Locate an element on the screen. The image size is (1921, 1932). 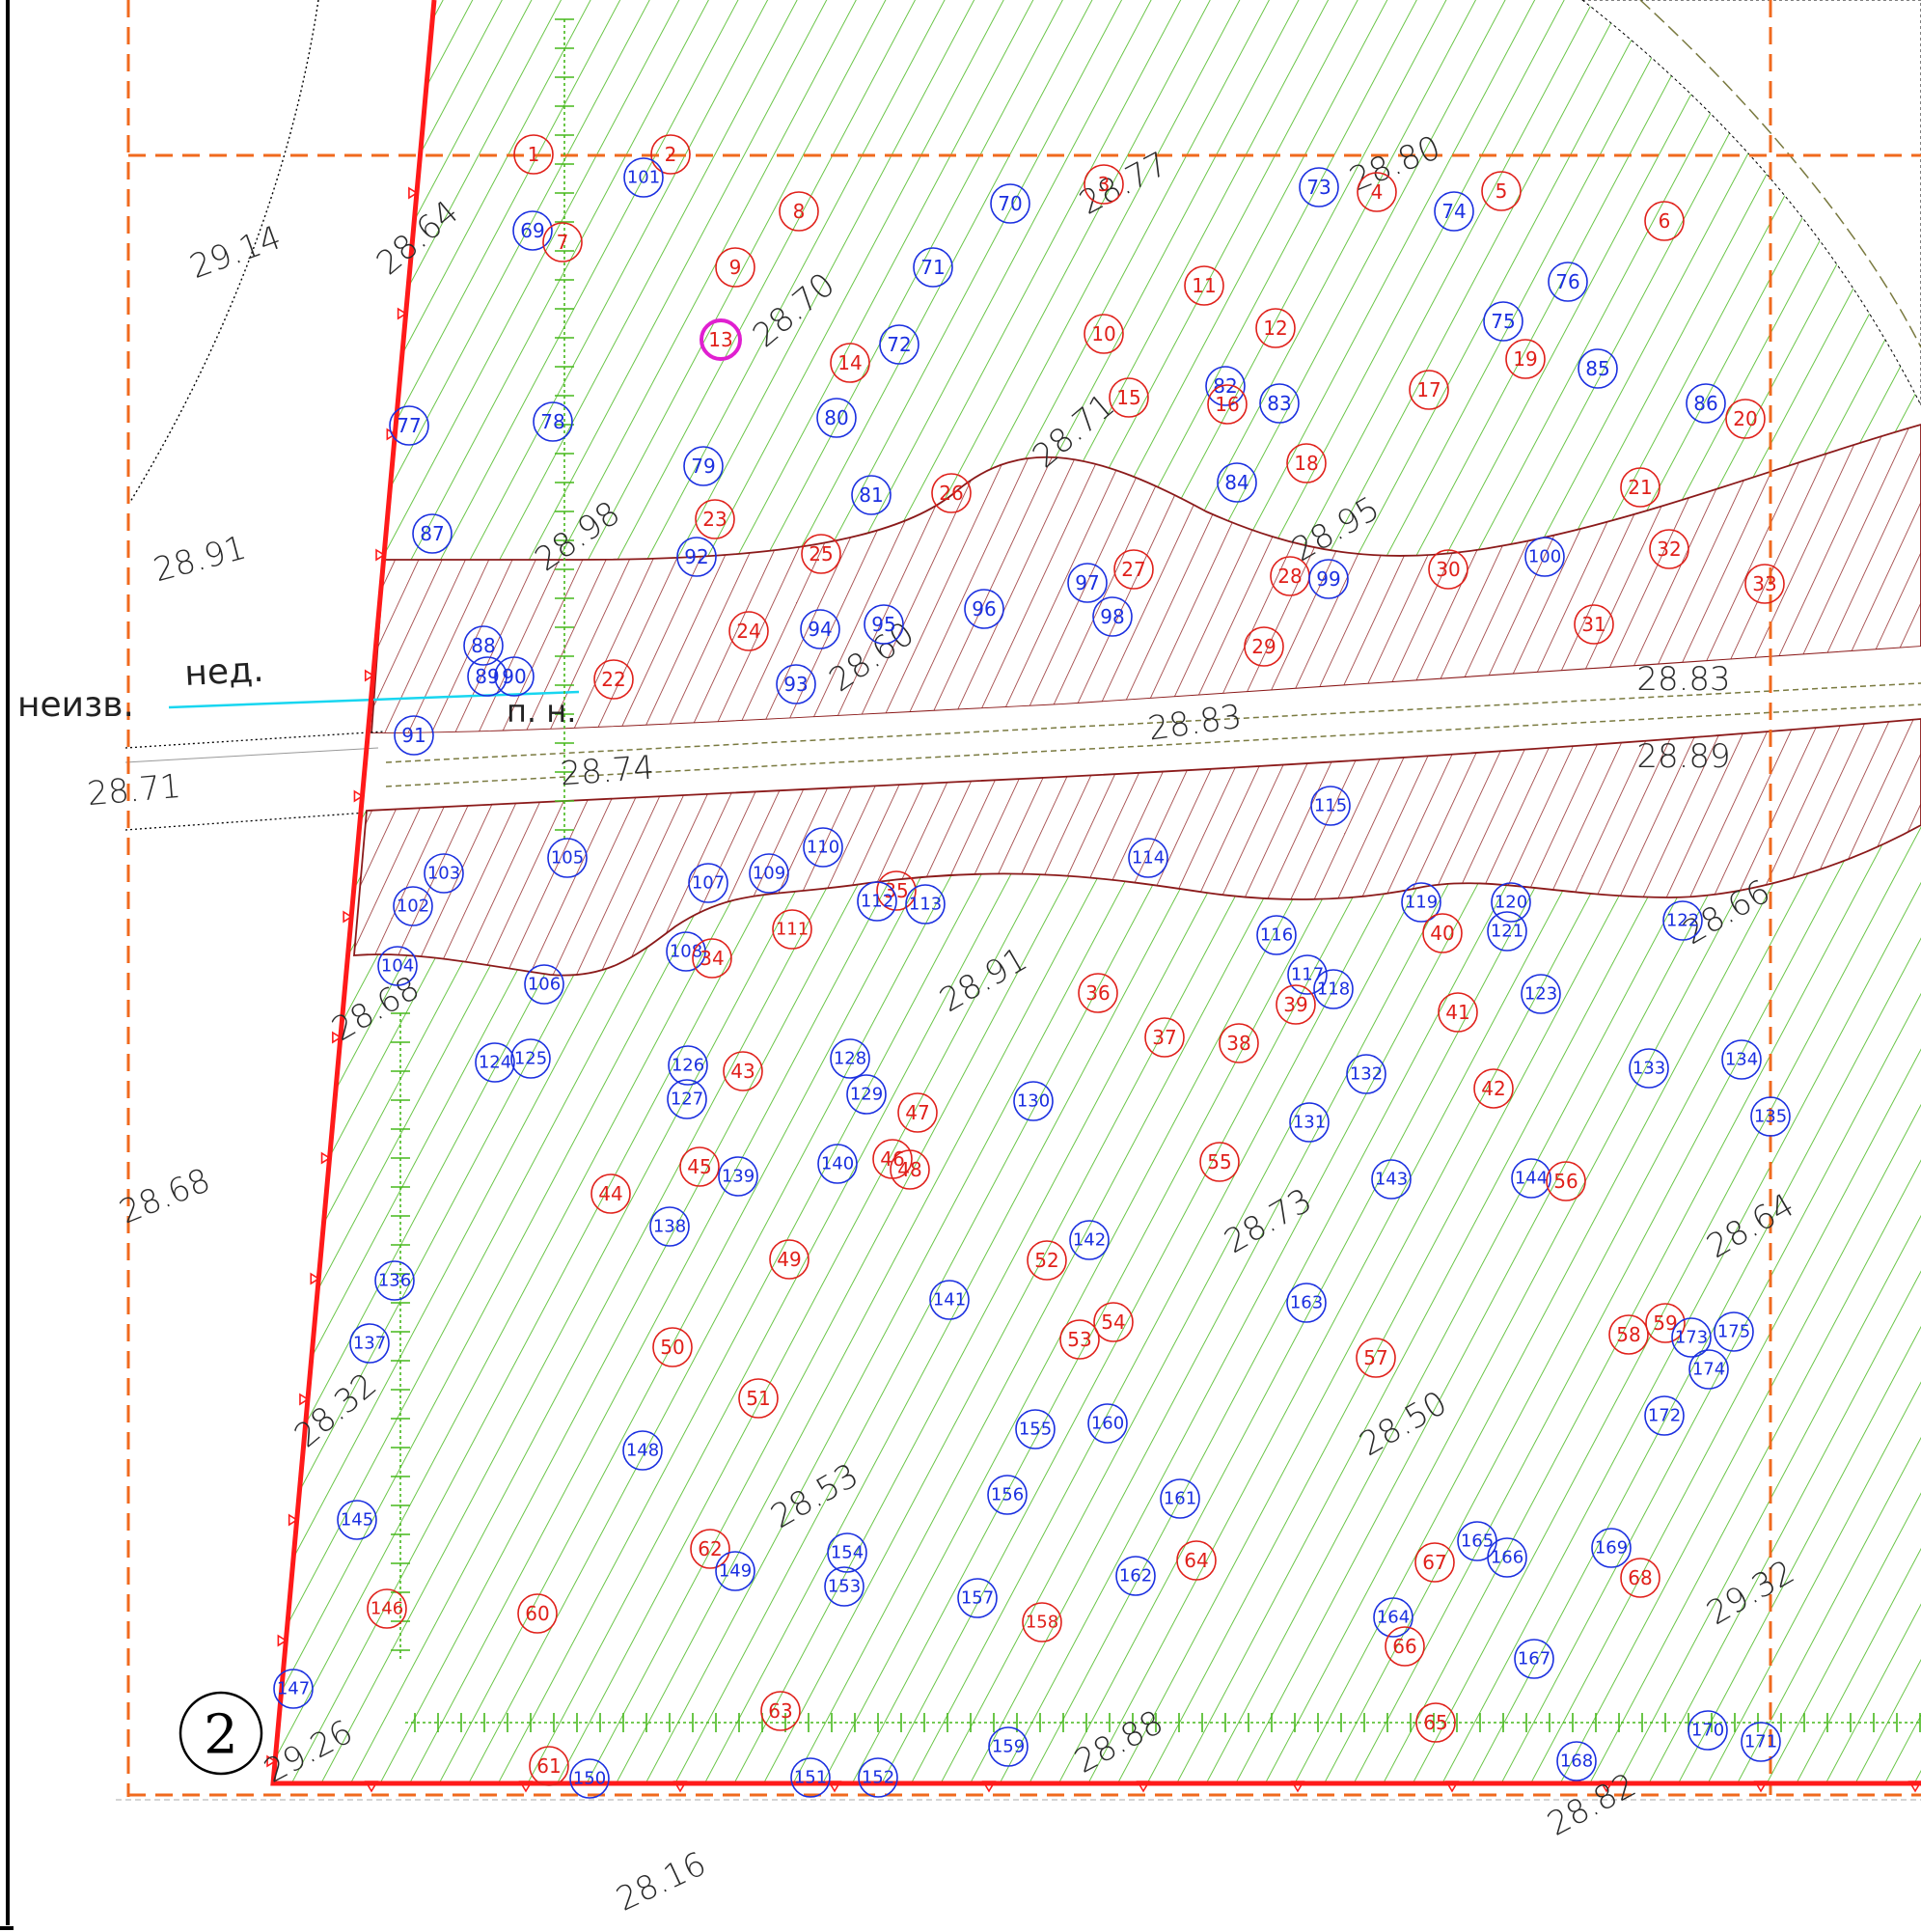
point-marker: 147 is located at coordinates (293, 1689).